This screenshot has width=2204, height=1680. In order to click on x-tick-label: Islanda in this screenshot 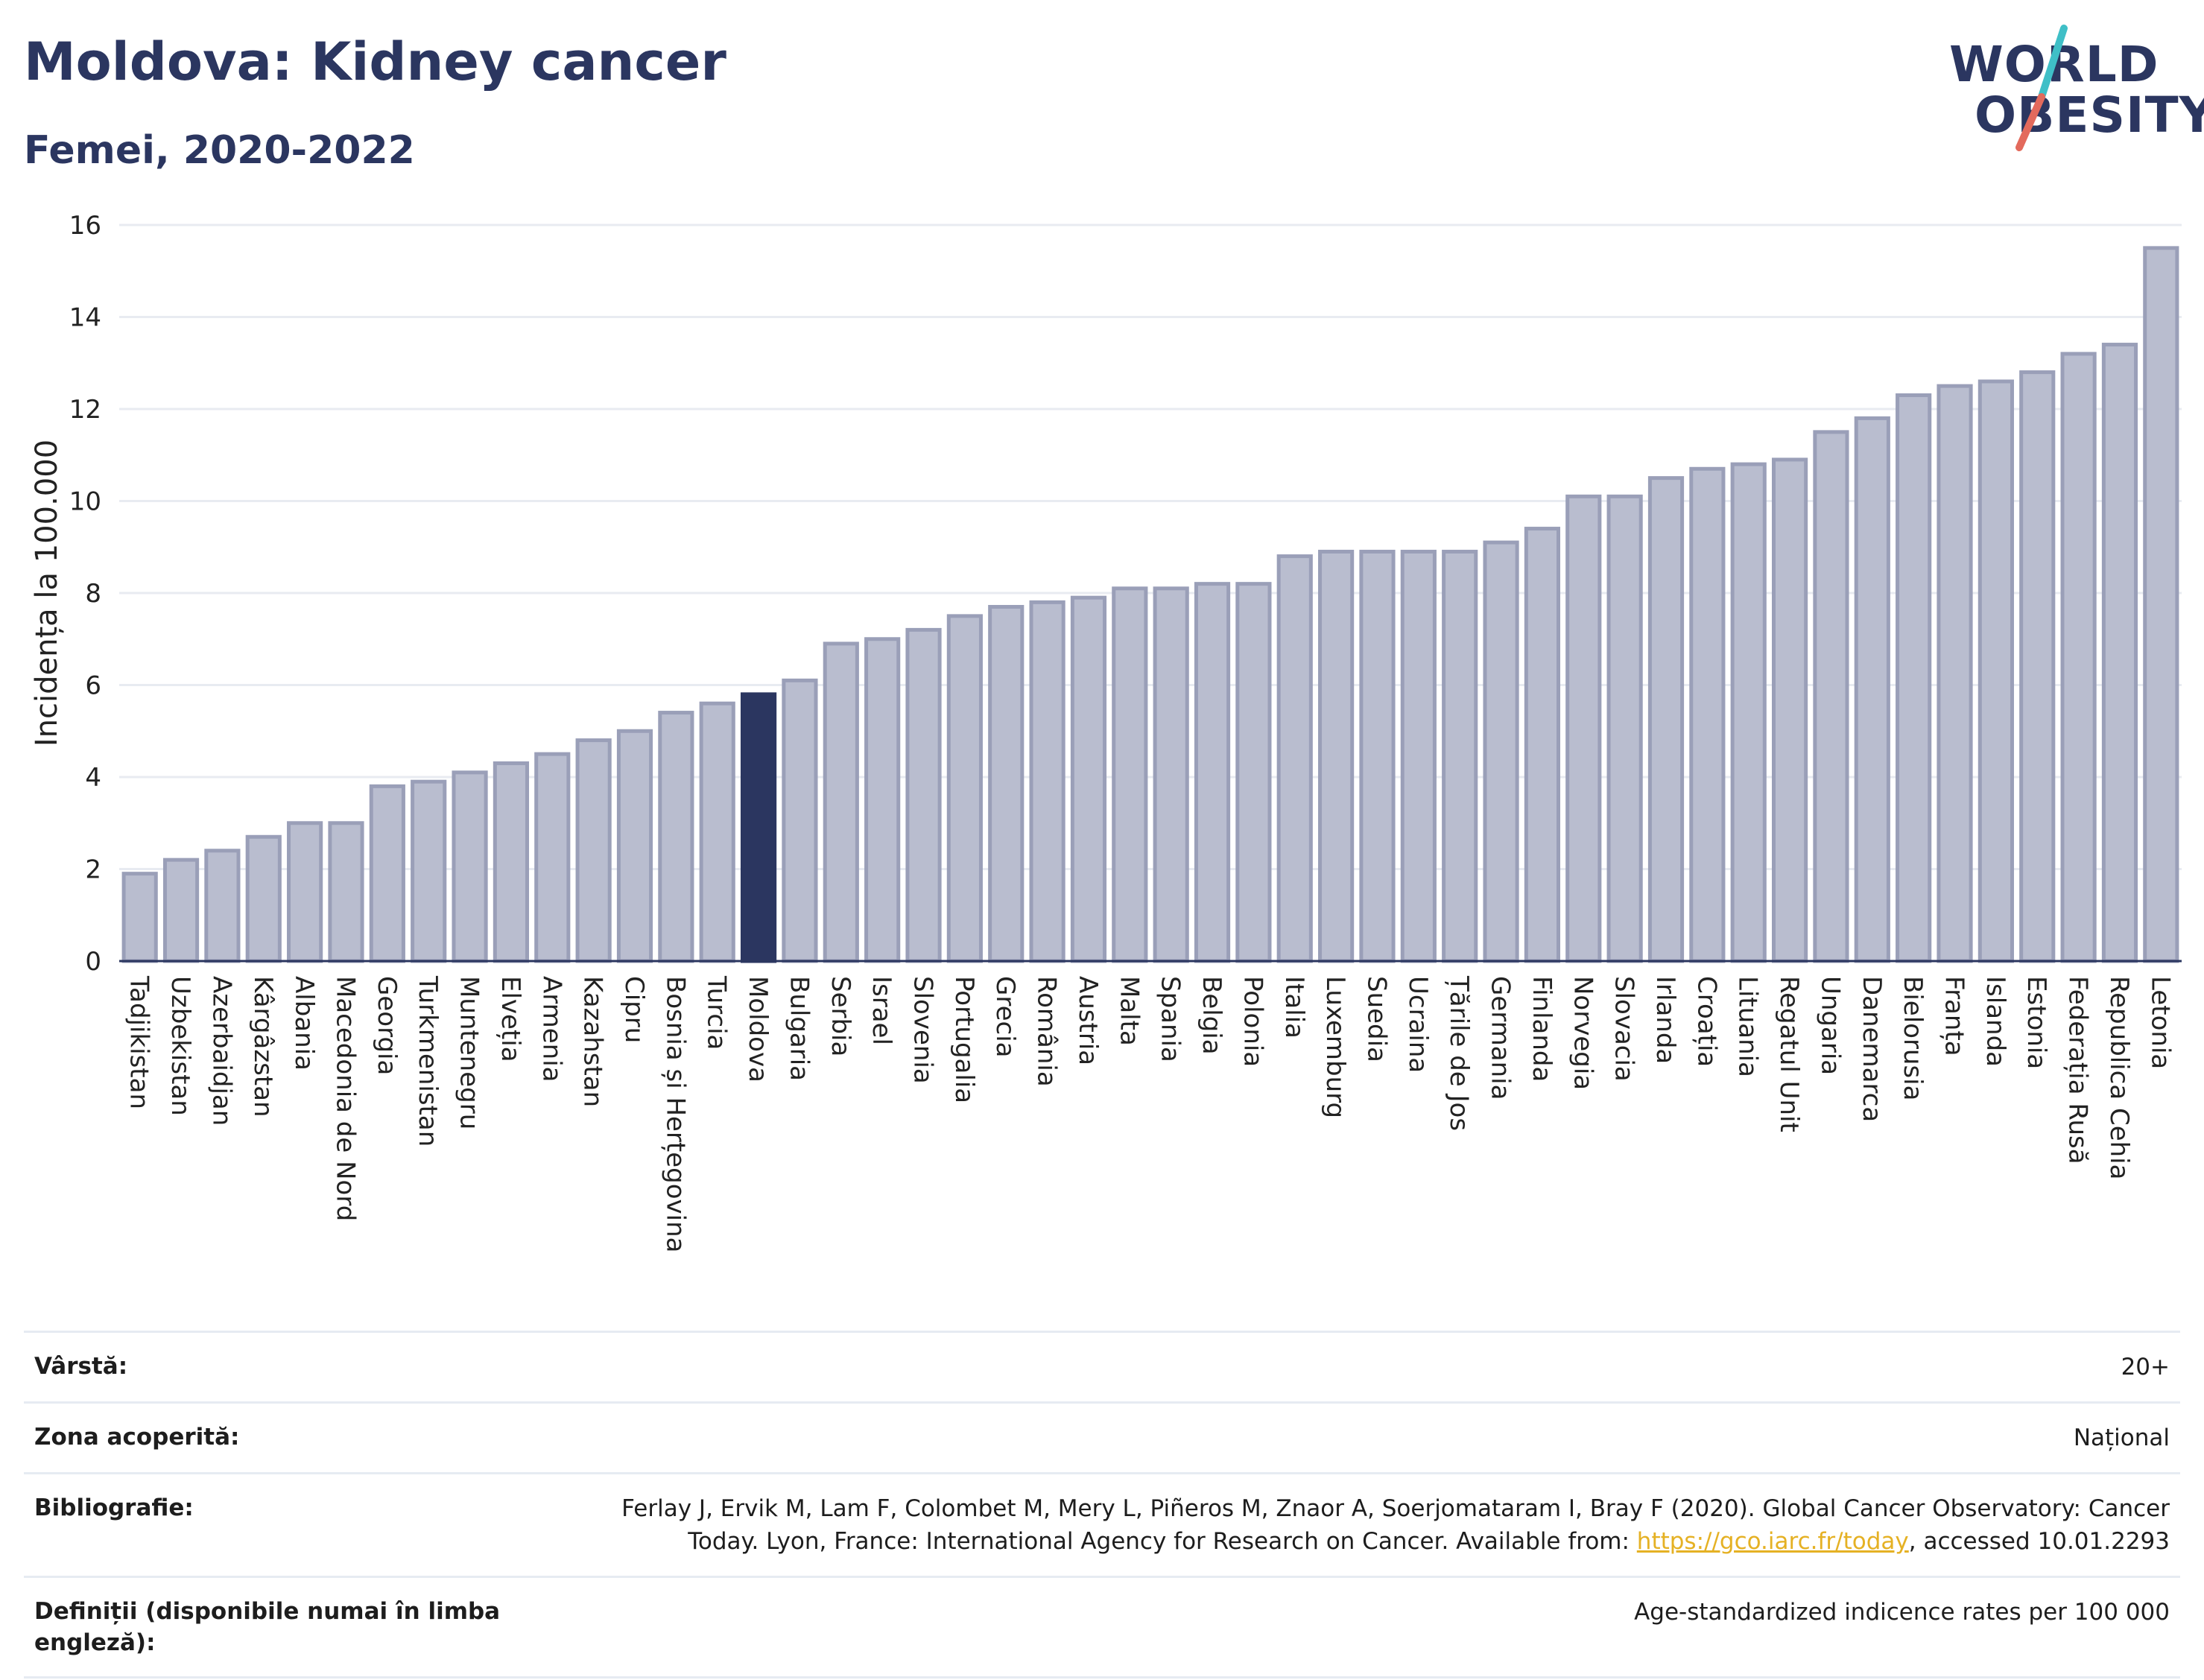, I will do `click(1995, 1021)`.